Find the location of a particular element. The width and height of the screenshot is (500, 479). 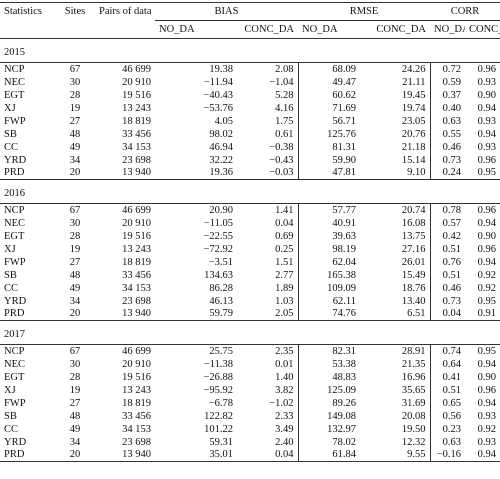

value-cell: 0.24 is located at coordinates (447, 173).